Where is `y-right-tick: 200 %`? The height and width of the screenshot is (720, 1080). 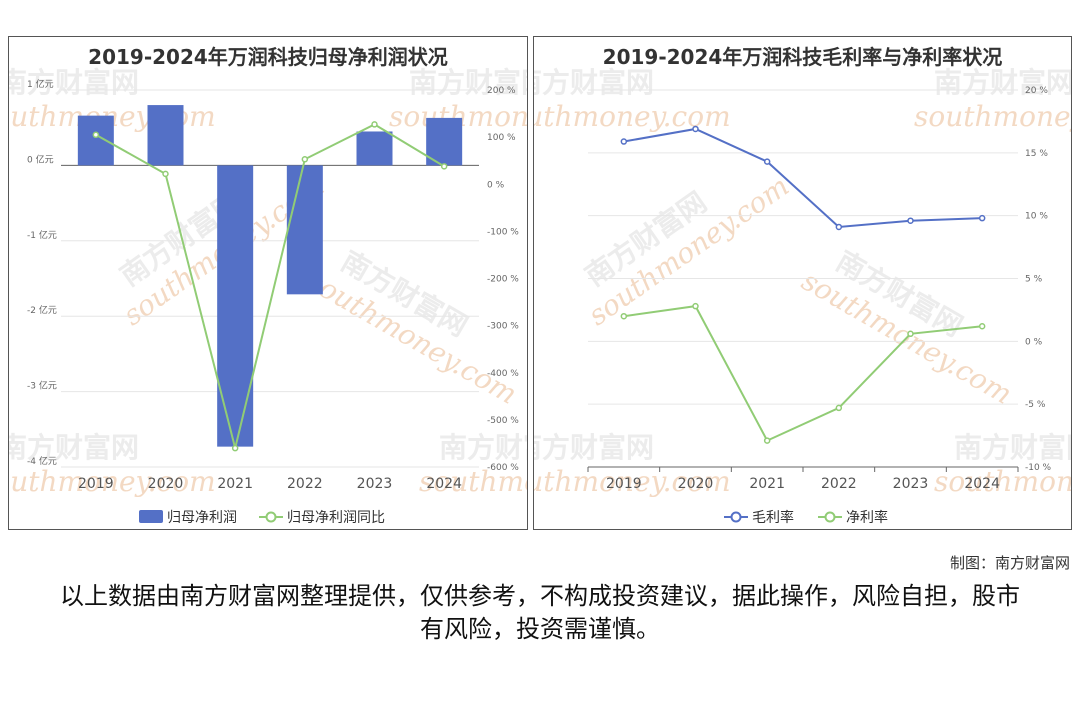 y-right-tick: 200 % is located at coordinates (501, 91).